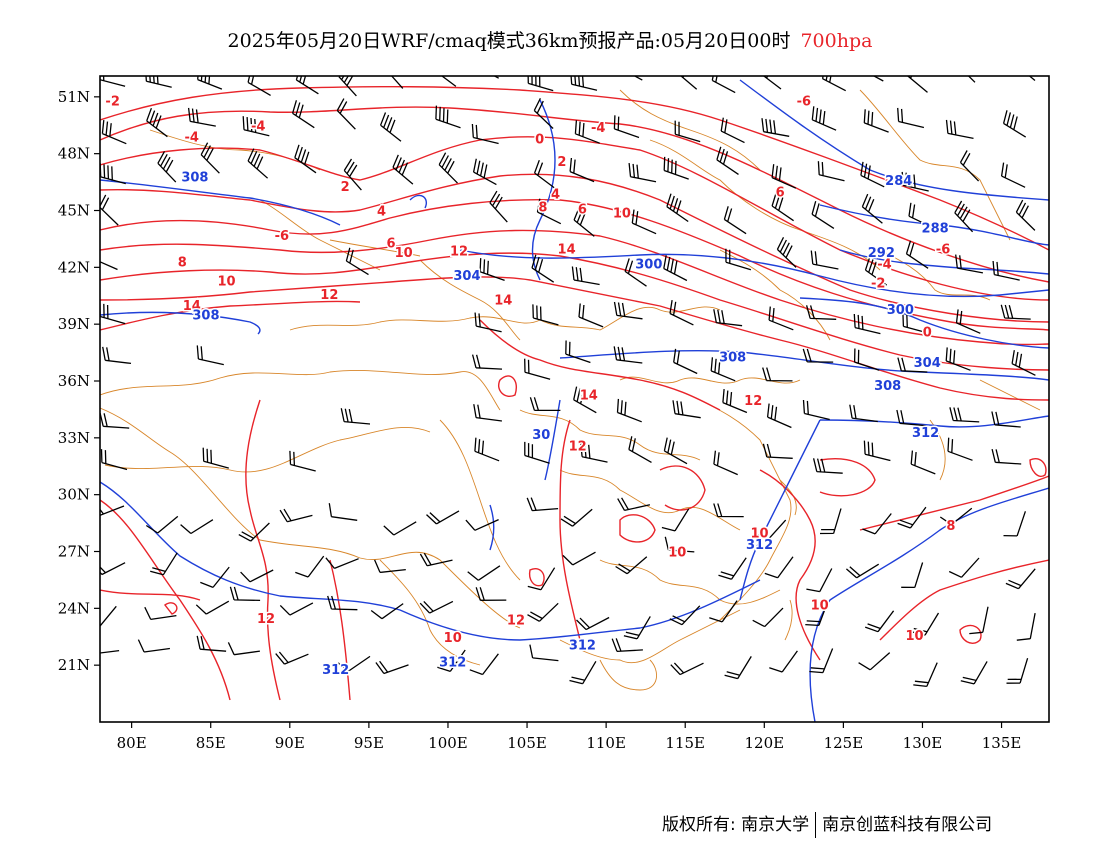 Image resolution: width=1100 pixels, height=850 pixels. I want to click on lon-label: 120E, so click(765, 743).